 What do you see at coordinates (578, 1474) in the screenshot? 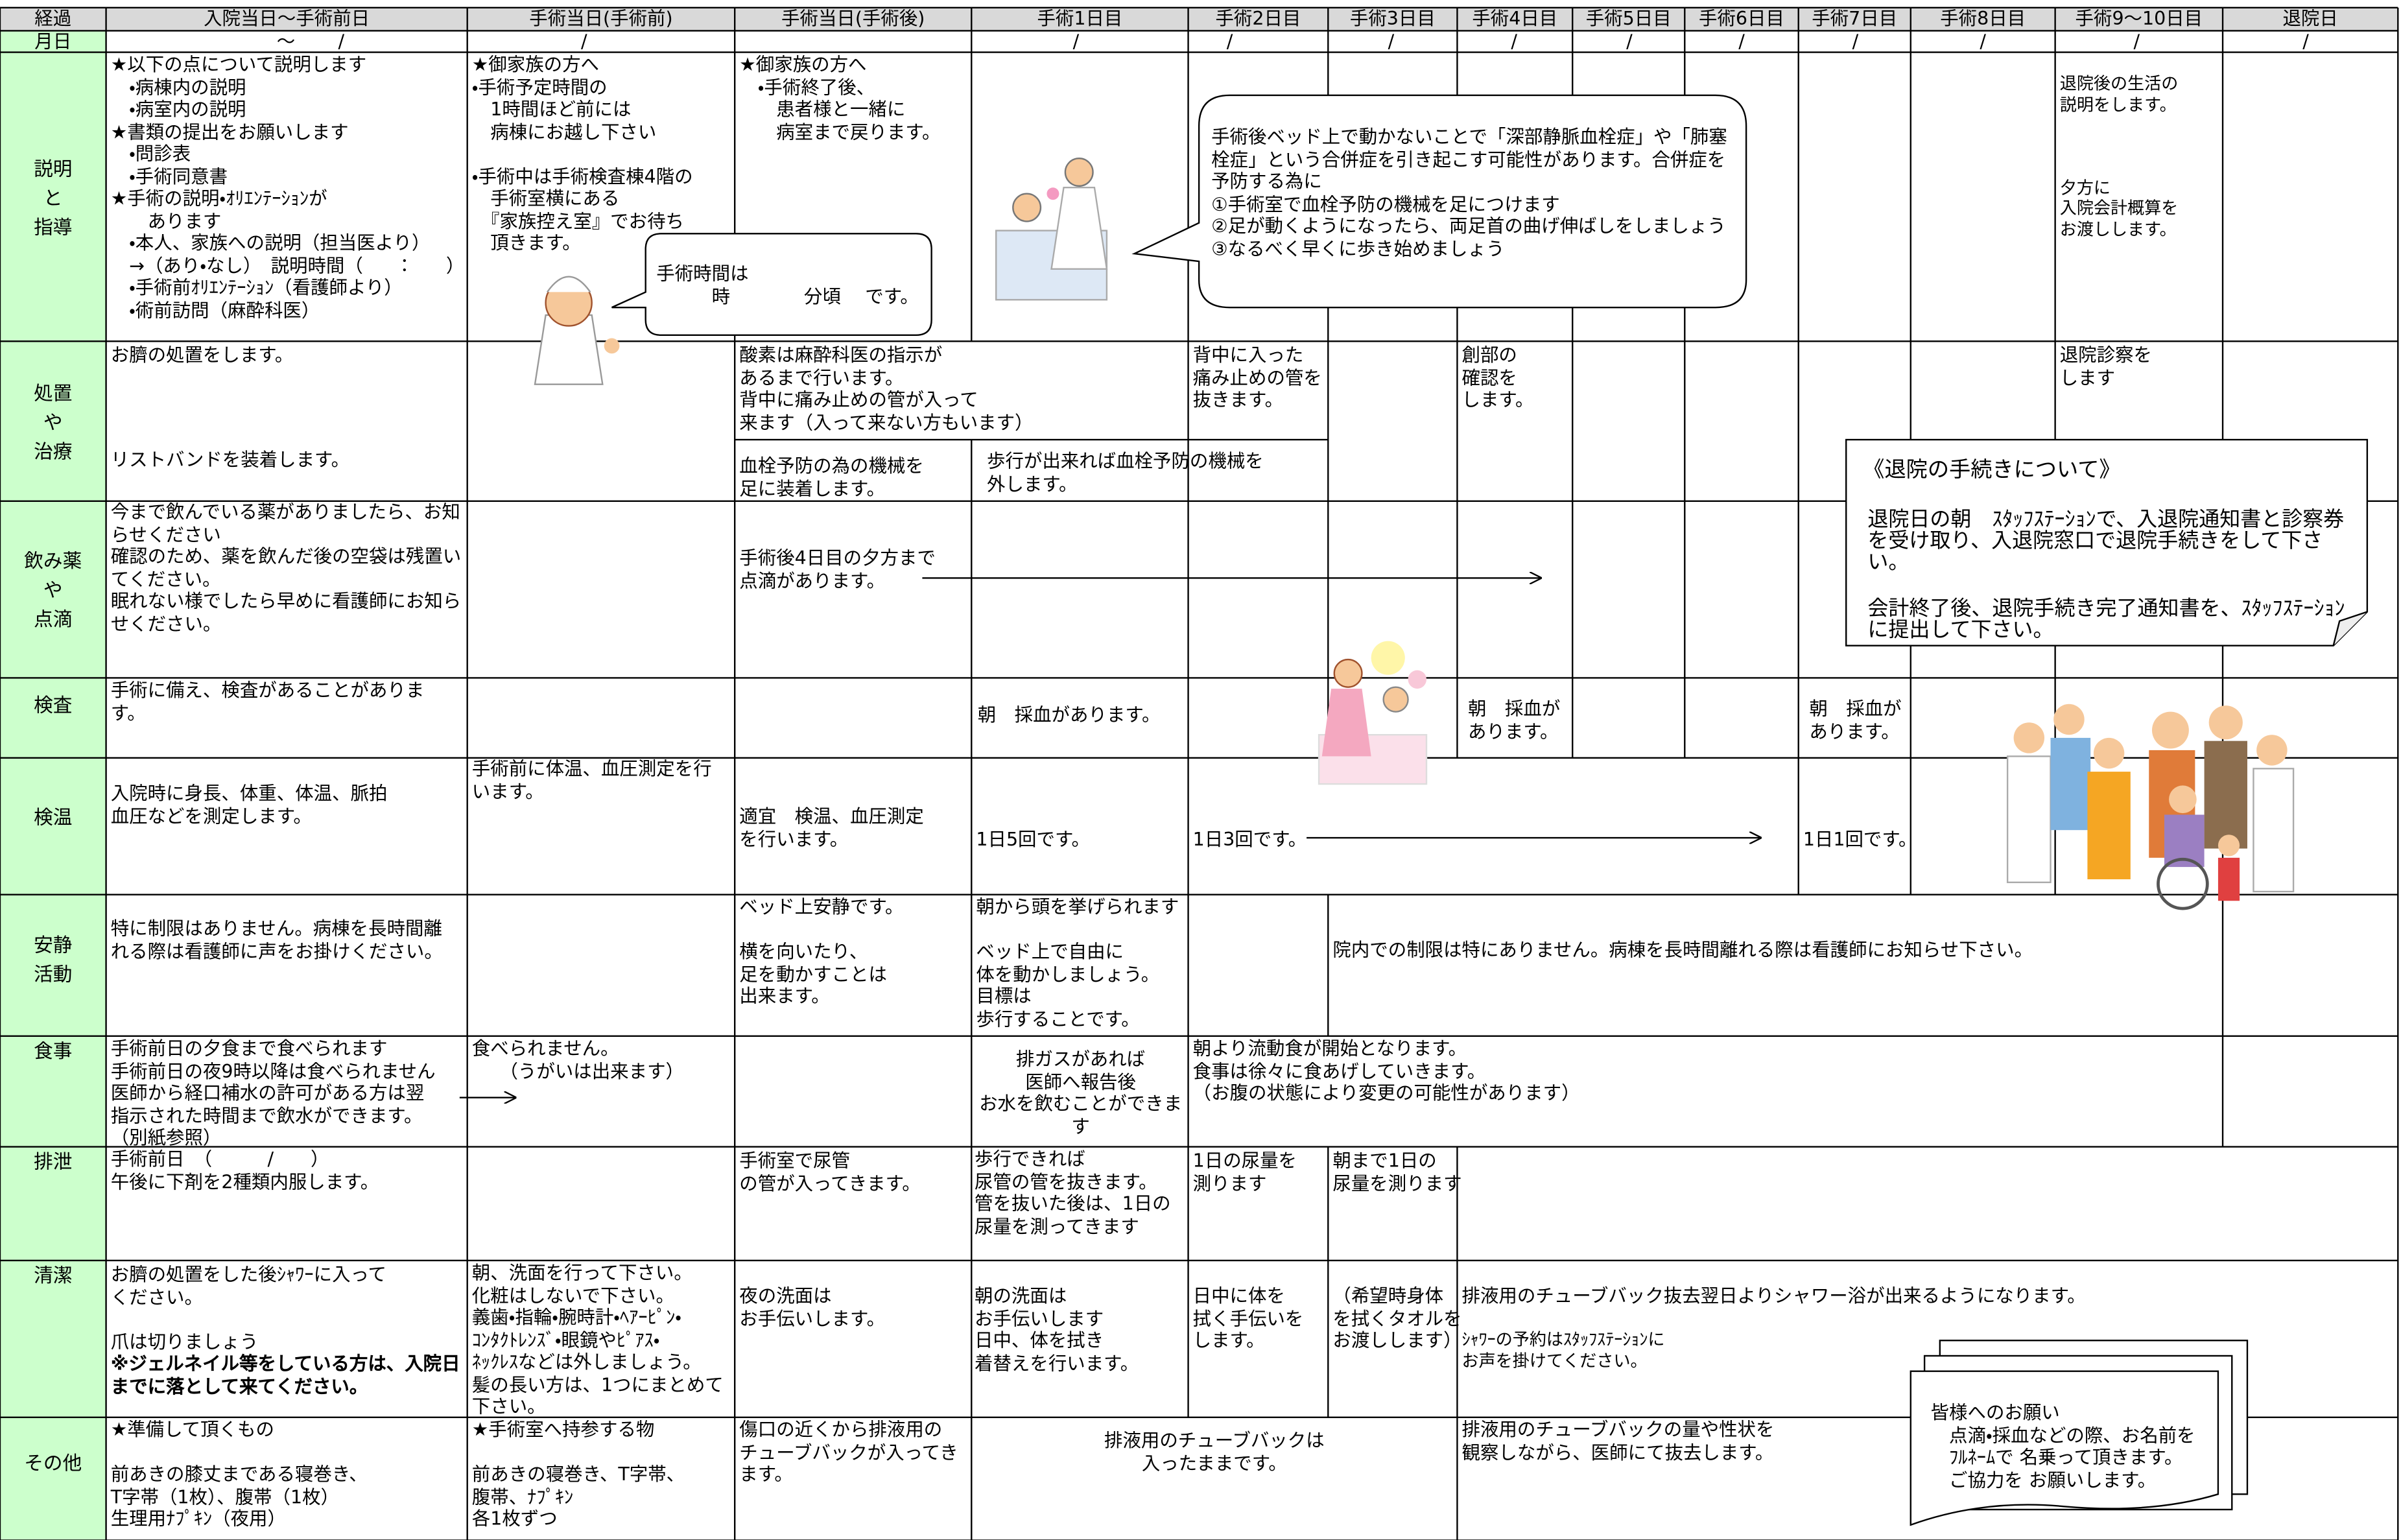
I see `cell-text: ★手術室へ持参する物 前あきの寝巻き、T字帯、 腹帯、ﾅﾌﾟｷﾝ 各1枚ずつ` at bounding box center [578, 1474].